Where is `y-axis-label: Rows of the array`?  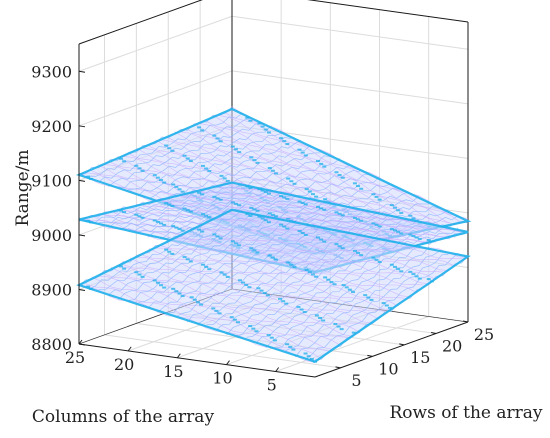
y-axis-label: Rows of the array is located at coordinates (465, 413).